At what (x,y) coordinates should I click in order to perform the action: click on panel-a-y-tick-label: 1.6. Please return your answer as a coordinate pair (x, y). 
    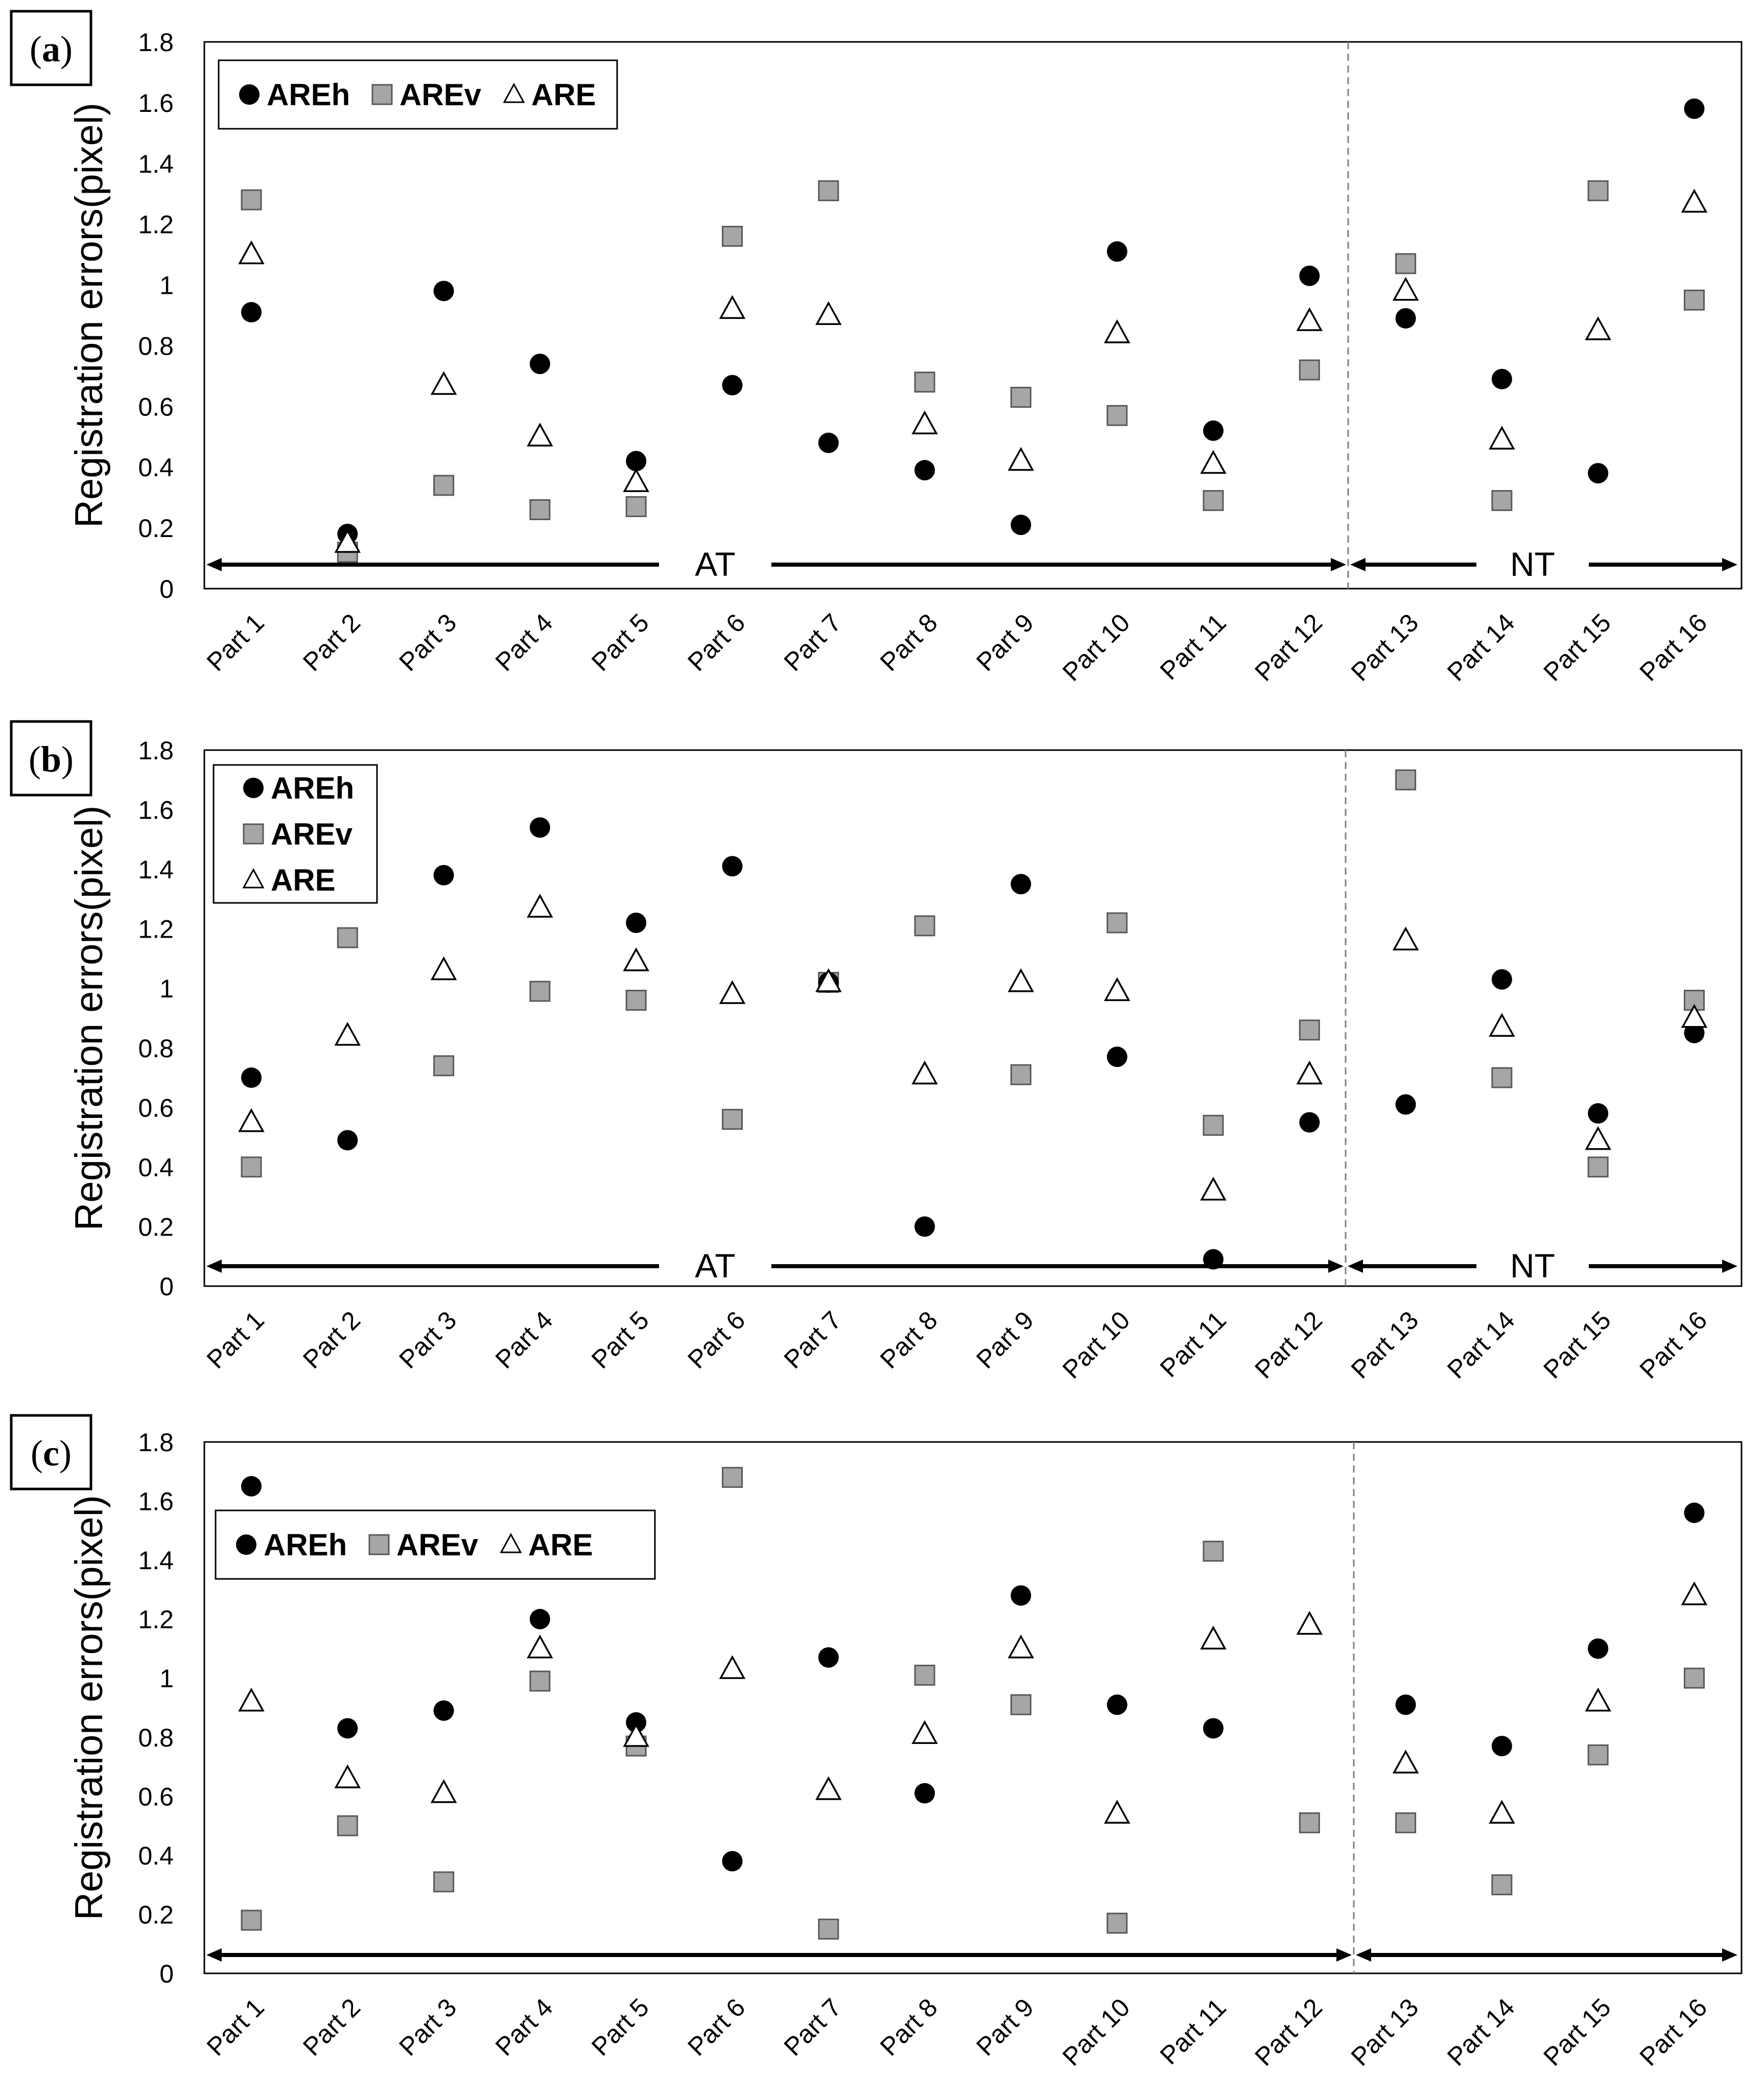
    Looking at the image, I should click on (156, 103).